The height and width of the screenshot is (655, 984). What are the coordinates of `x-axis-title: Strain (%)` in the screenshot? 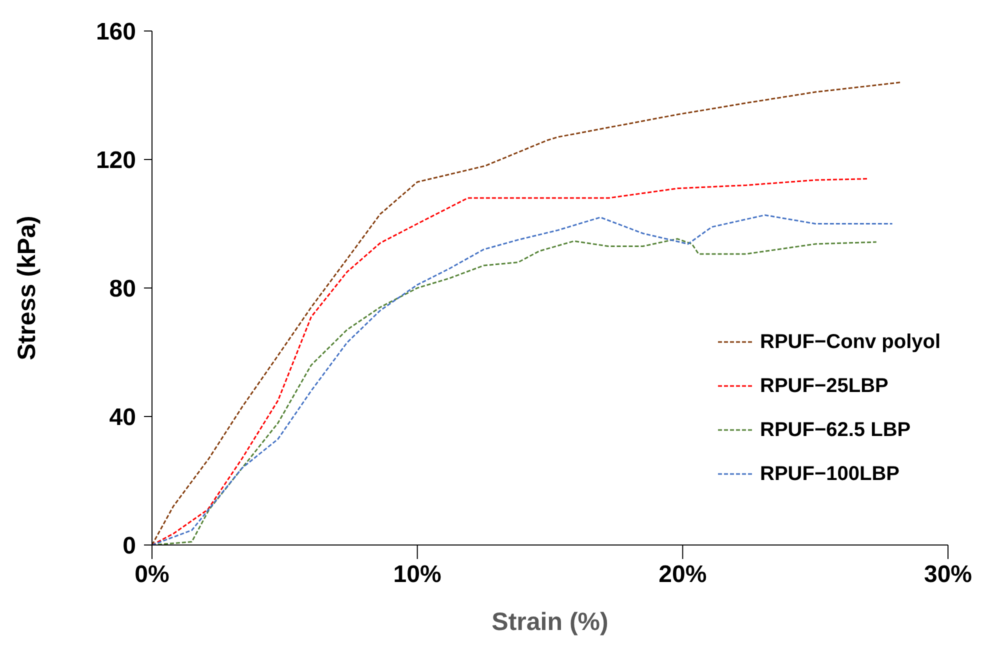 It's located at (550, 622).